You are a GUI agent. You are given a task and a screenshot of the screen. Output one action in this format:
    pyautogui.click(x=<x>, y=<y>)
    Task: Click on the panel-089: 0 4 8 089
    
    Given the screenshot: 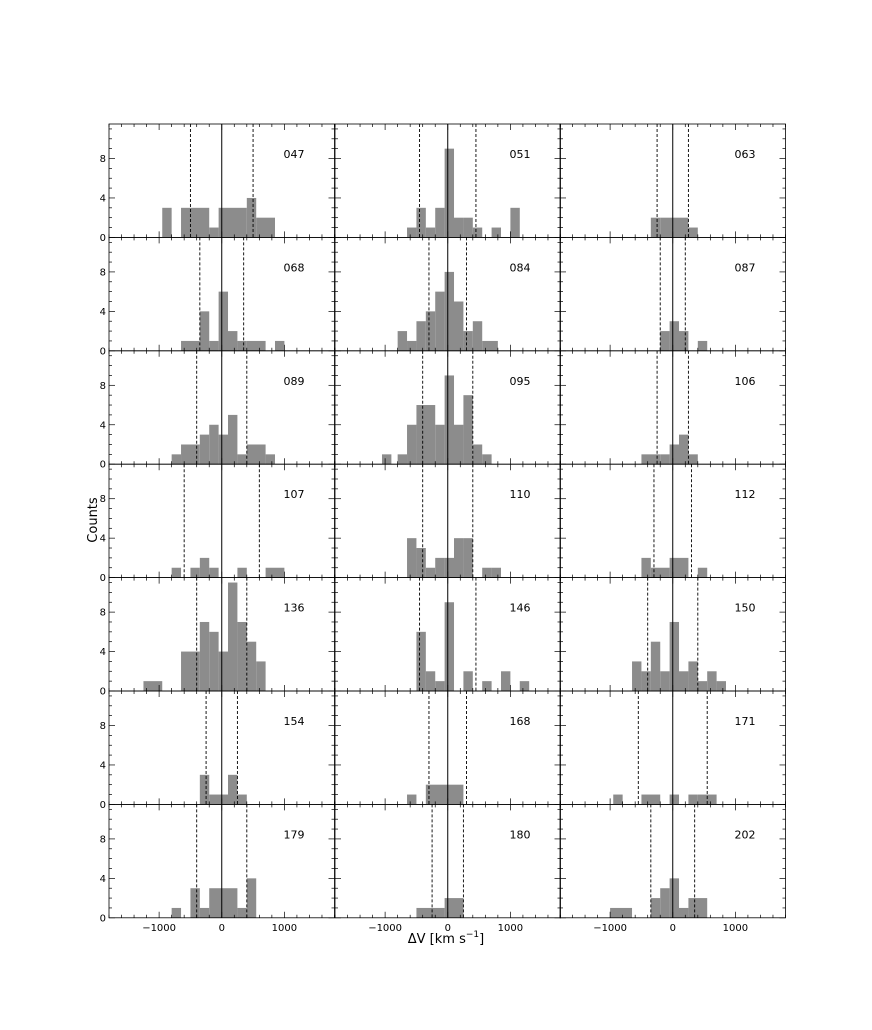 What is the action you would take?
    pyautogui.click(x=217, y=410)
    